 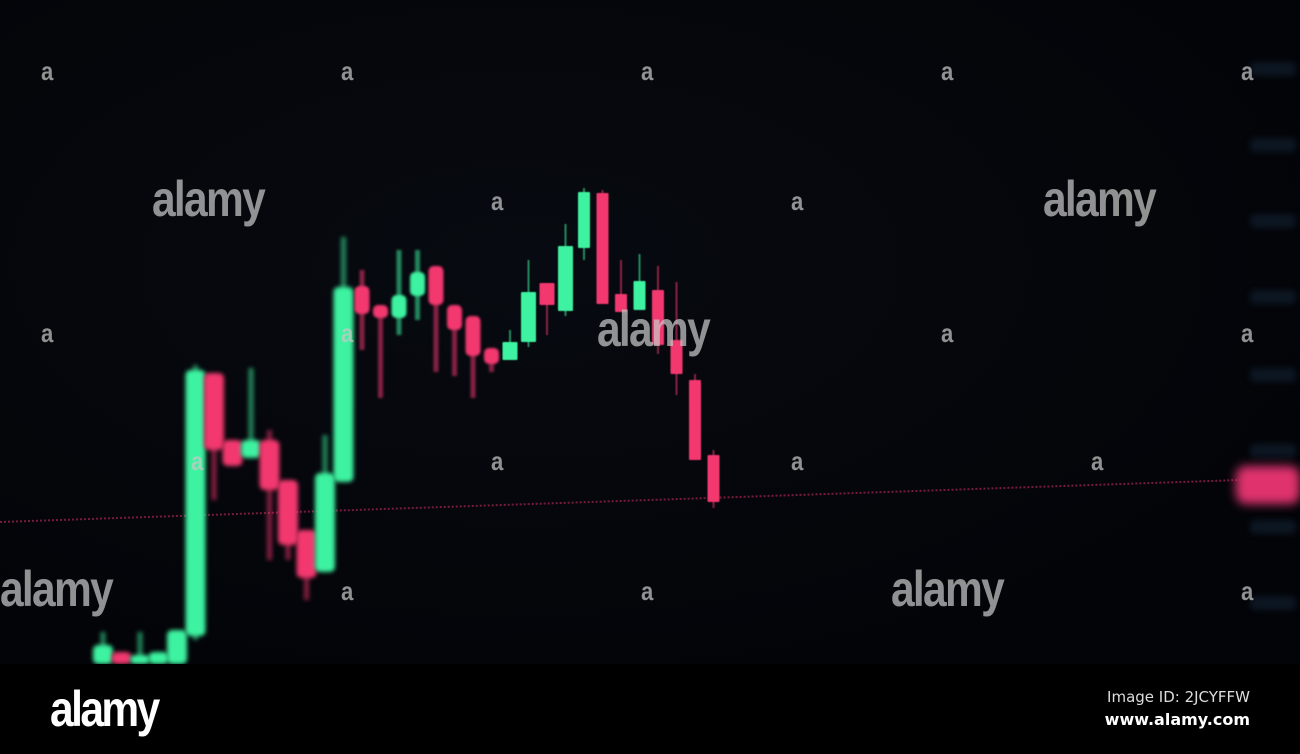 I want to click on image-id: Image ID: 2JCYFFW, so click(x=1178, y=697).